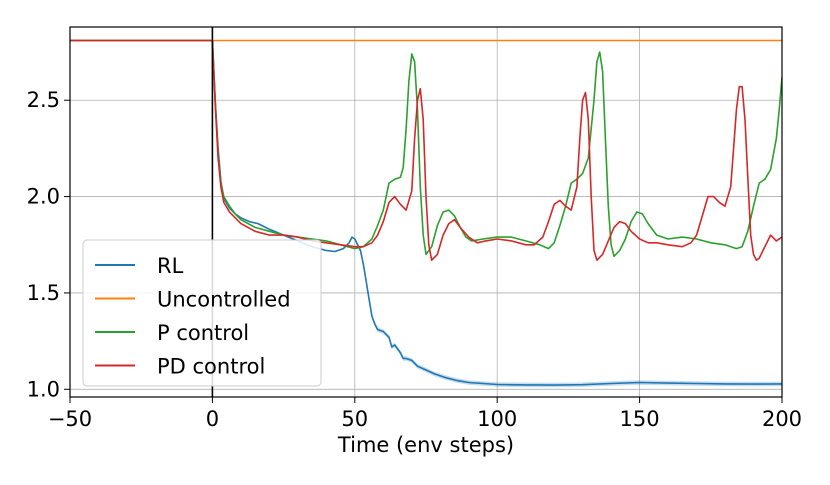 This screenshot has width=830, height=485. I want to click on x-axis-label: Time (env steps), so click(425, 445).